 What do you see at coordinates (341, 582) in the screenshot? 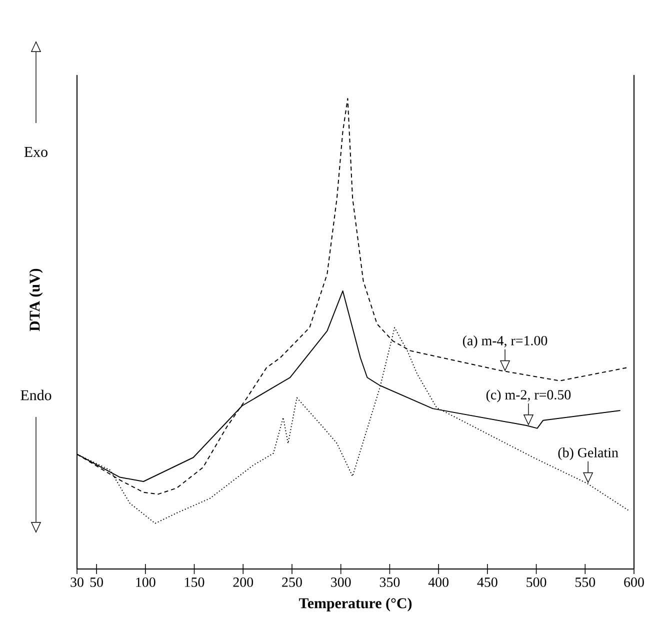
I see `x-tick-label: 300` at bounding box center [341, 582].